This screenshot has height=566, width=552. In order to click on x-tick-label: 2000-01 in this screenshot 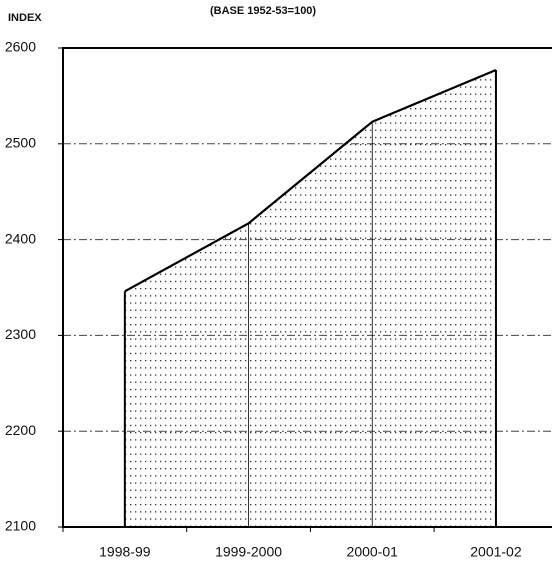, I will do `click(373, 552)`.